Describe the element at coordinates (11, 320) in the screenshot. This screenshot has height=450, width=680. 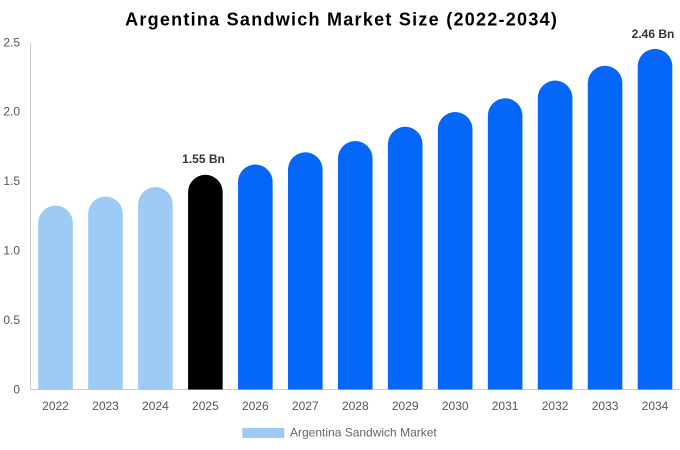
I see `svg-text: 0.5` at that location.